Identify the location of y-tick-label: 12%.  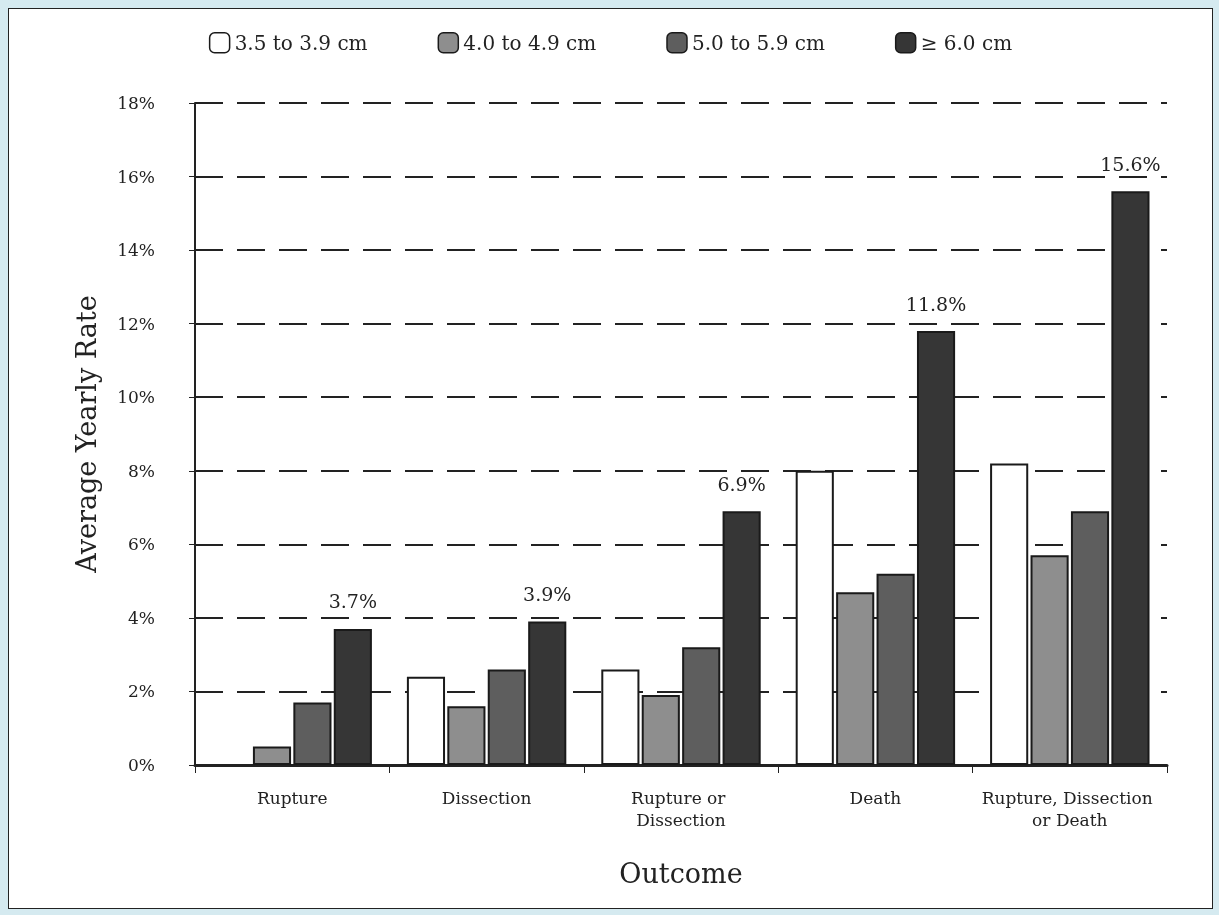
(136, 323).